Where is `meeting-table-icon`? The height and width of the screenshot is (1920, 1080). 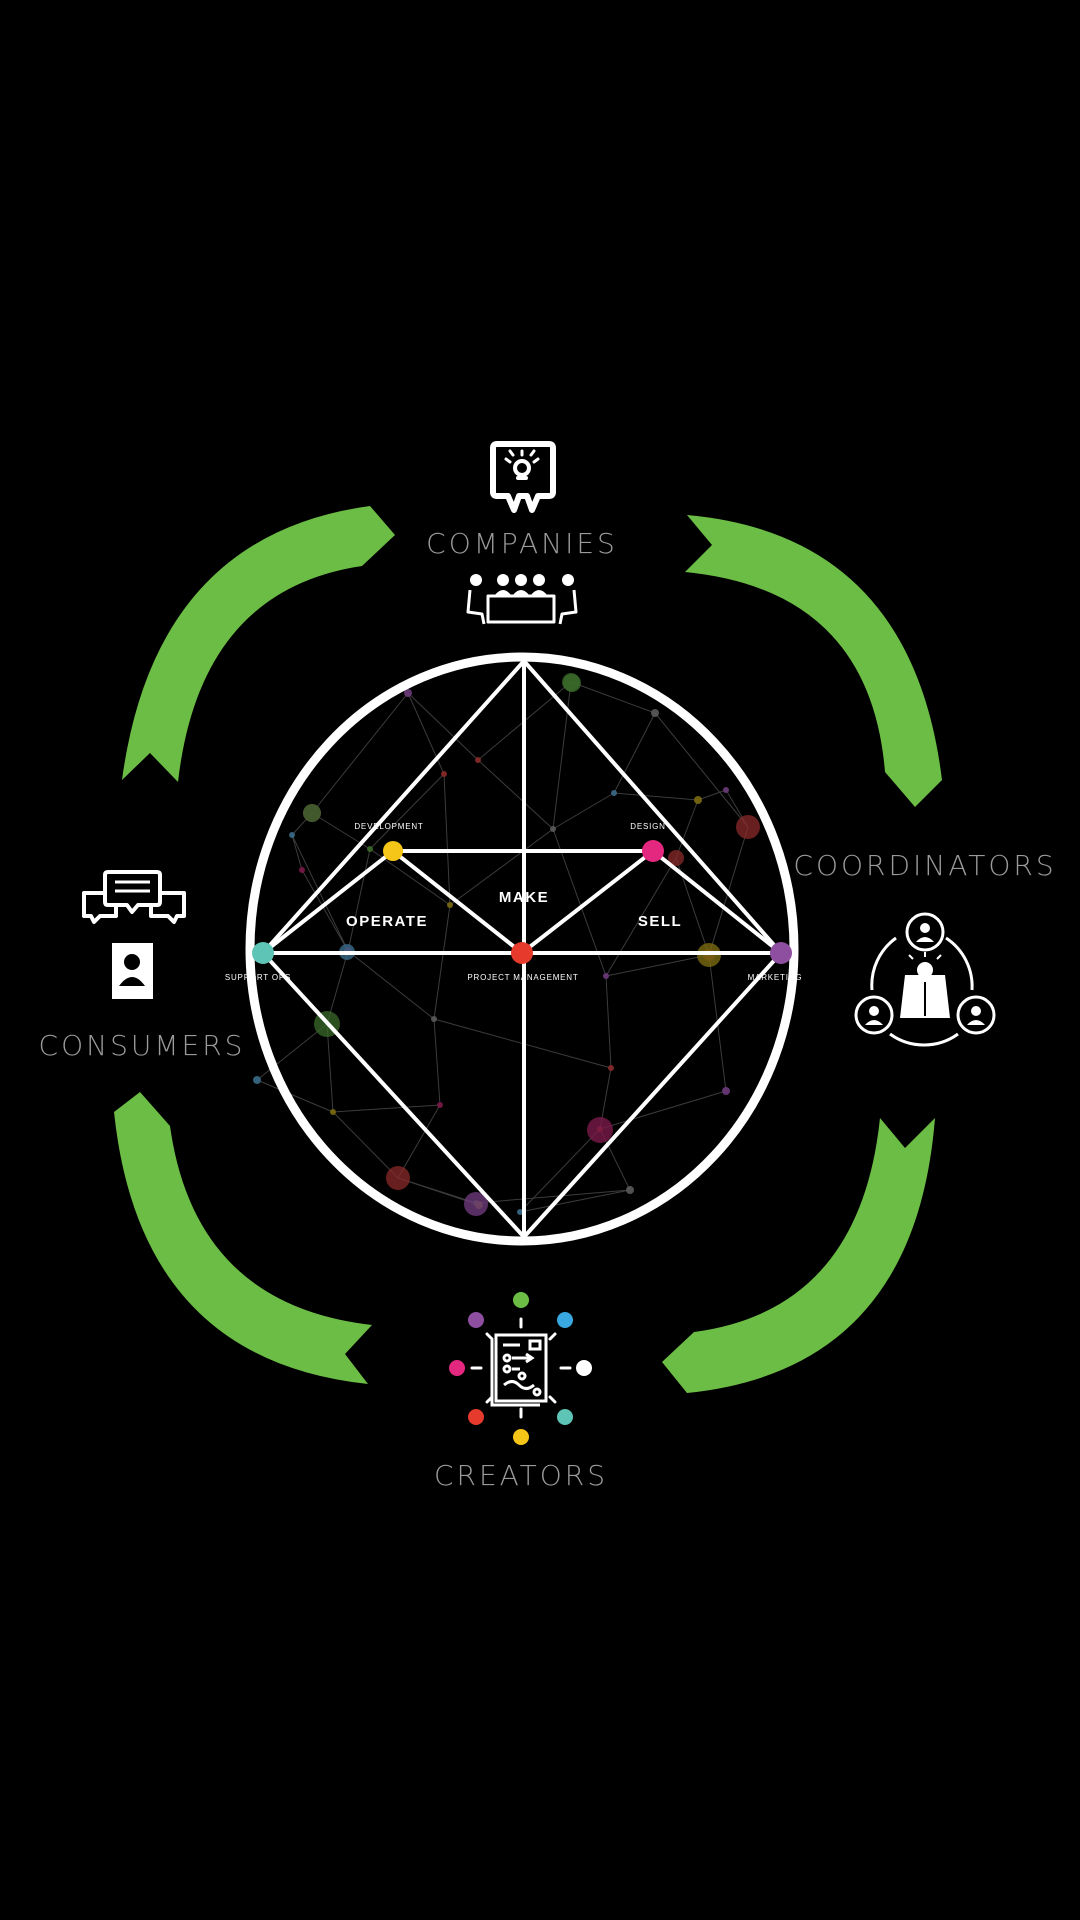
meeting-table-icon is located at coordinates (522, 599).